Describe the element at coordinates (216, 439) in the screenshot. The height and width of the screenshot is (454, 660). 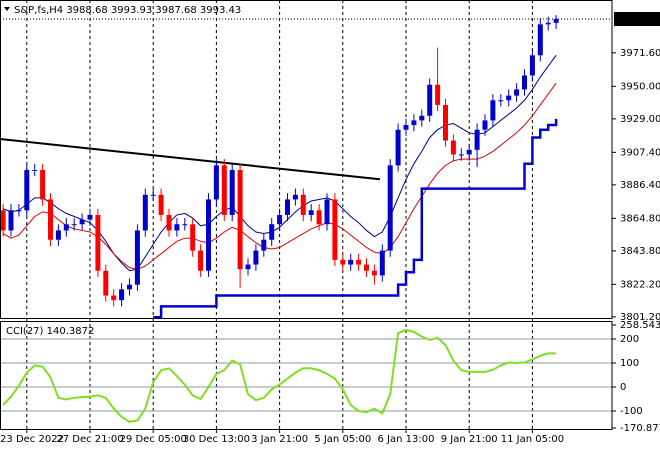
I see `x-tick-label: 30 Dec 13:00` at that location.